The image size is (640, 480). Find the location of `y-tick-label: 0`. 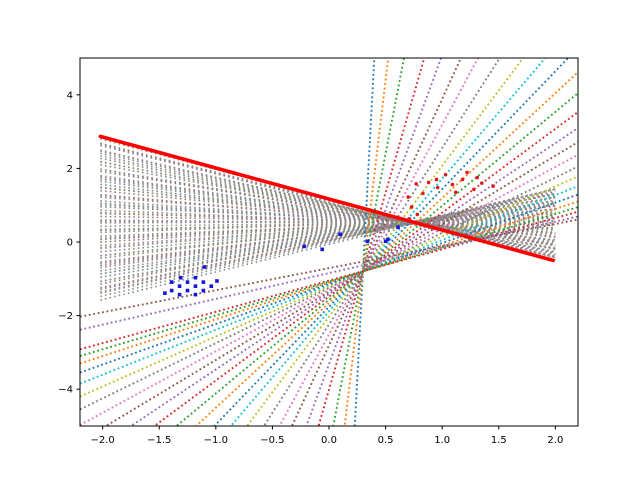

y-tick-label: 0 is located at coordinates (70, 243).